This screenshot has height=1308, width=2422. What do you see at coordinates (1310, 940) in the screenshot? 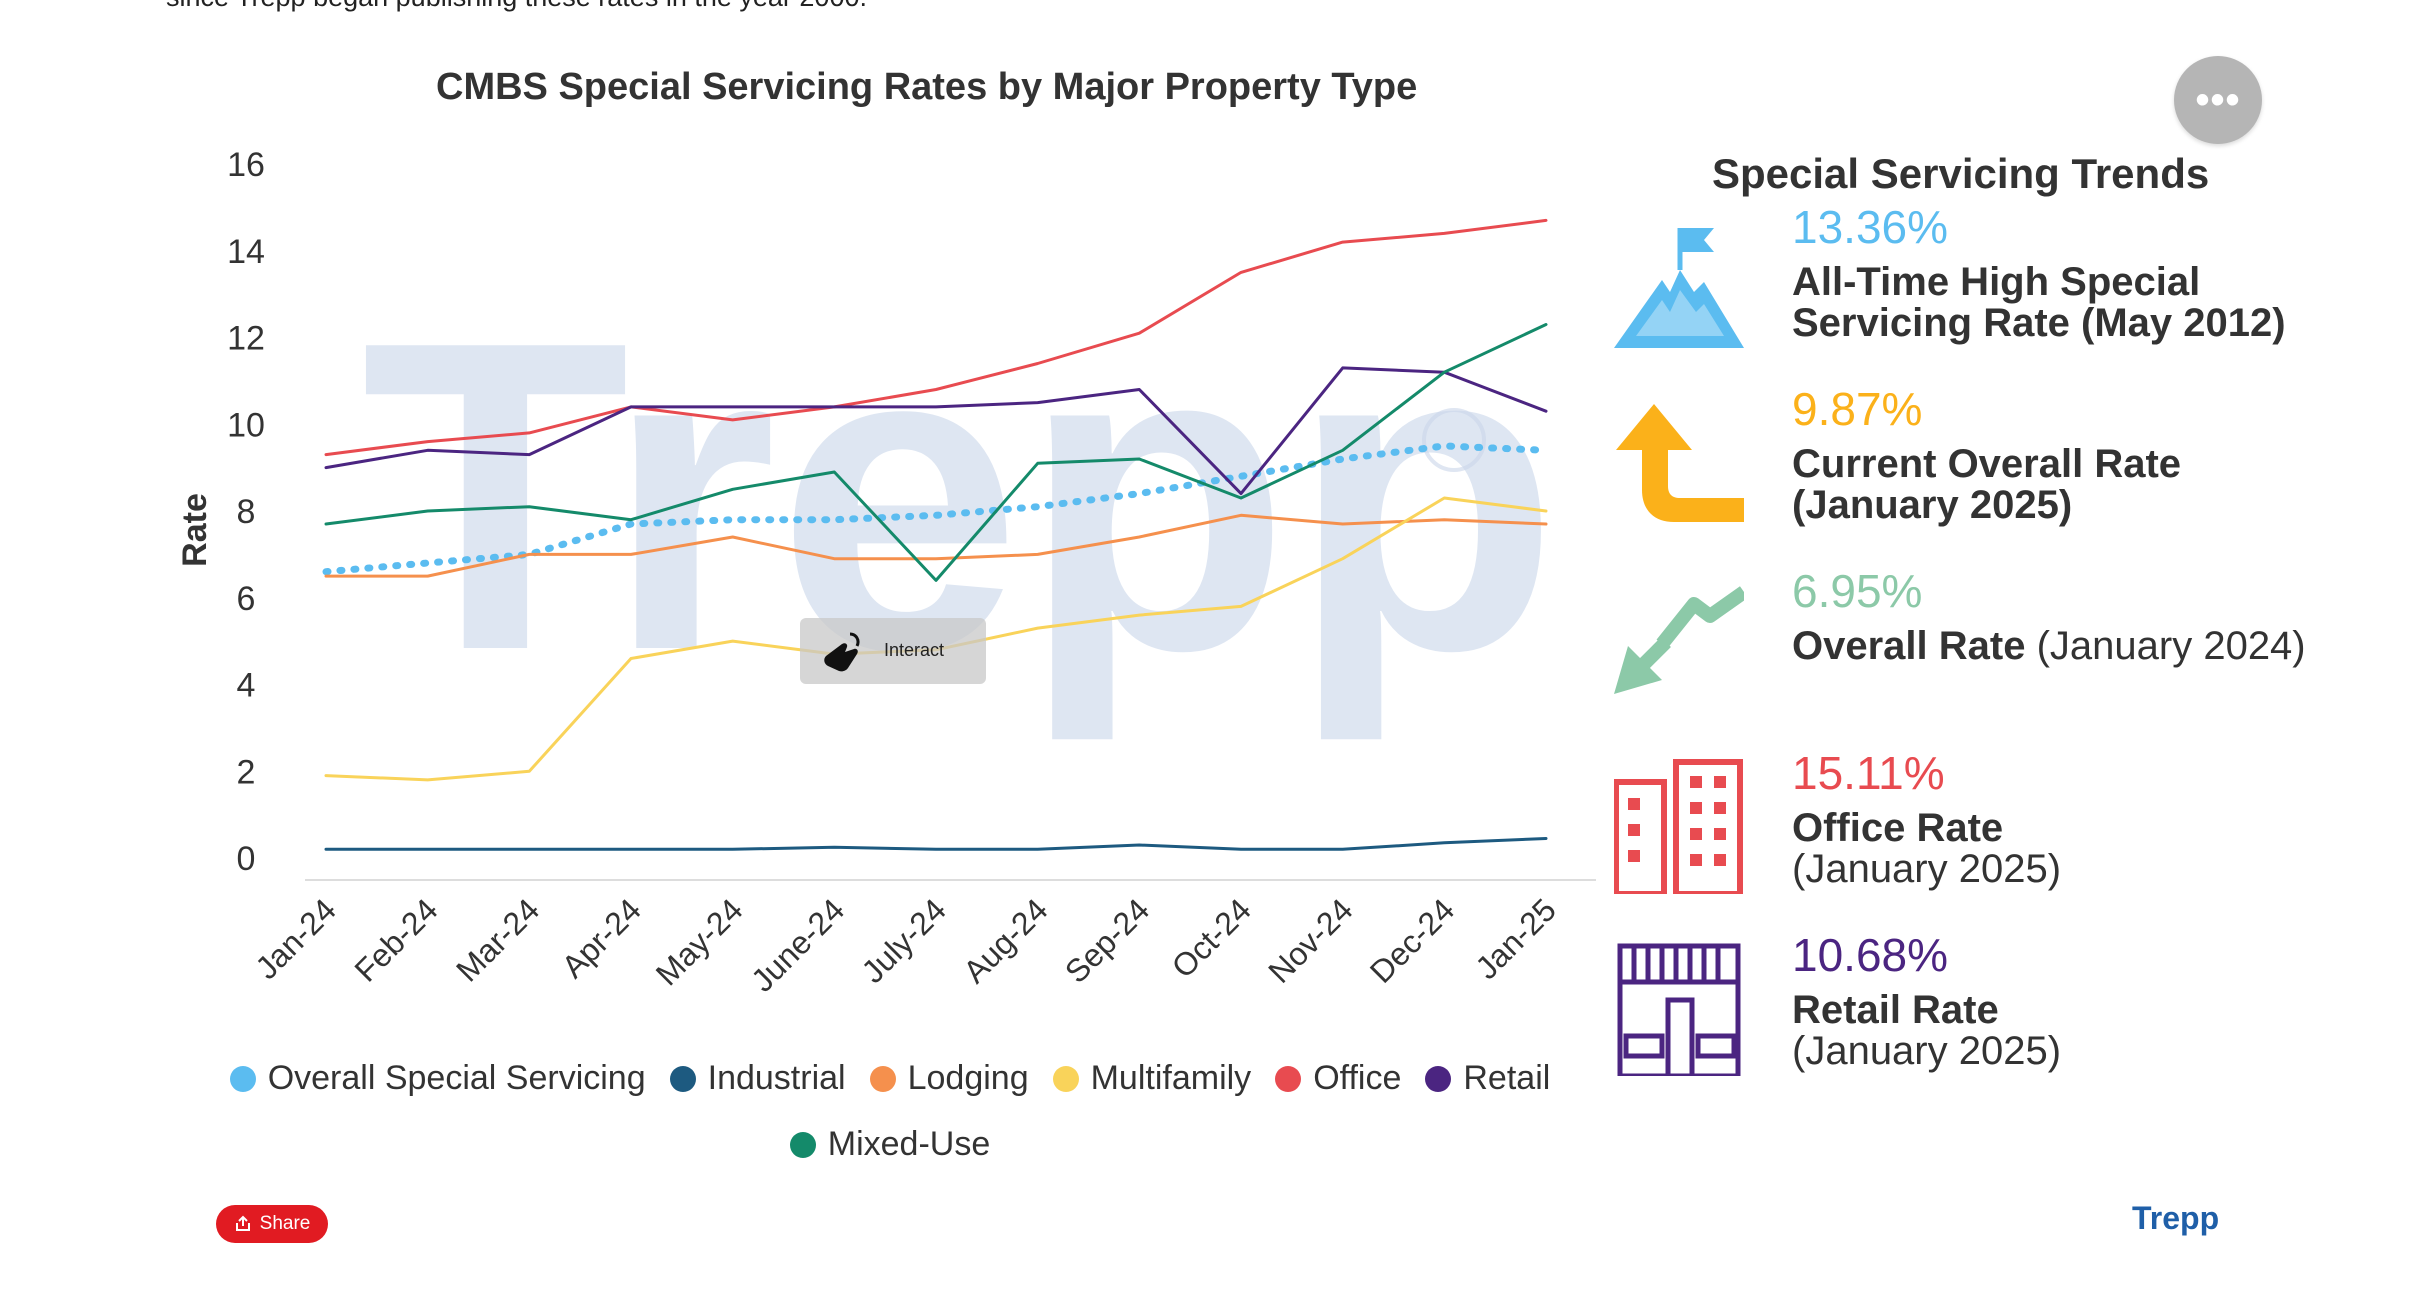
I see `x-tick-label: Nov-24` at bounding box center [1310, 940].